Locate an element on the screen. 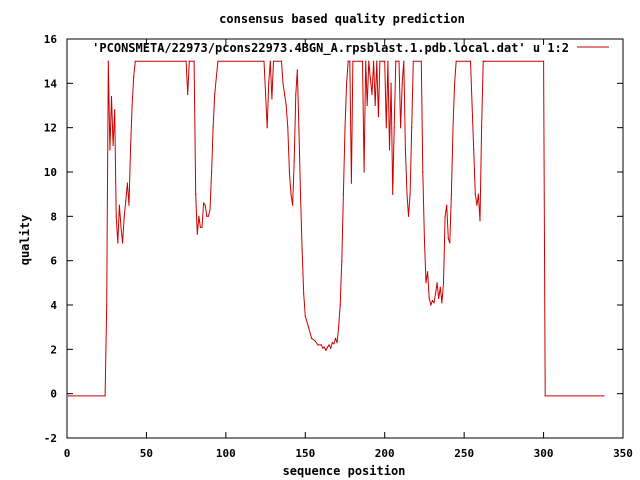  y-tick-label: 10 is located at coordinates (50, 172).